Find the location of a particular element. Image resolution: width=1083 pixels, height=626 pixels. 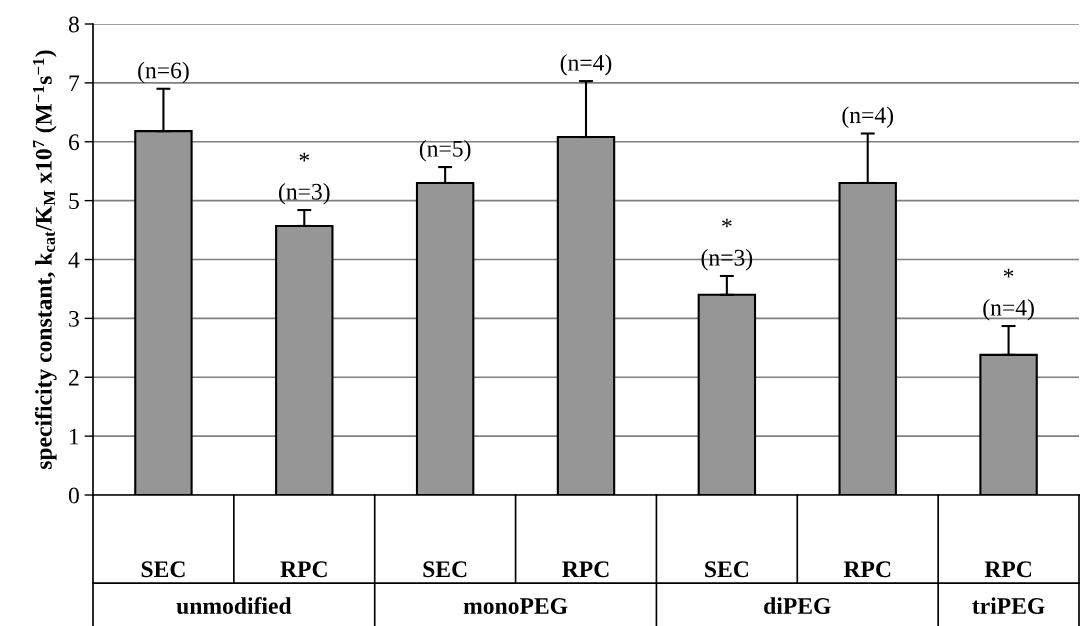

text: triPEG is located at coordinates (1008, 605).